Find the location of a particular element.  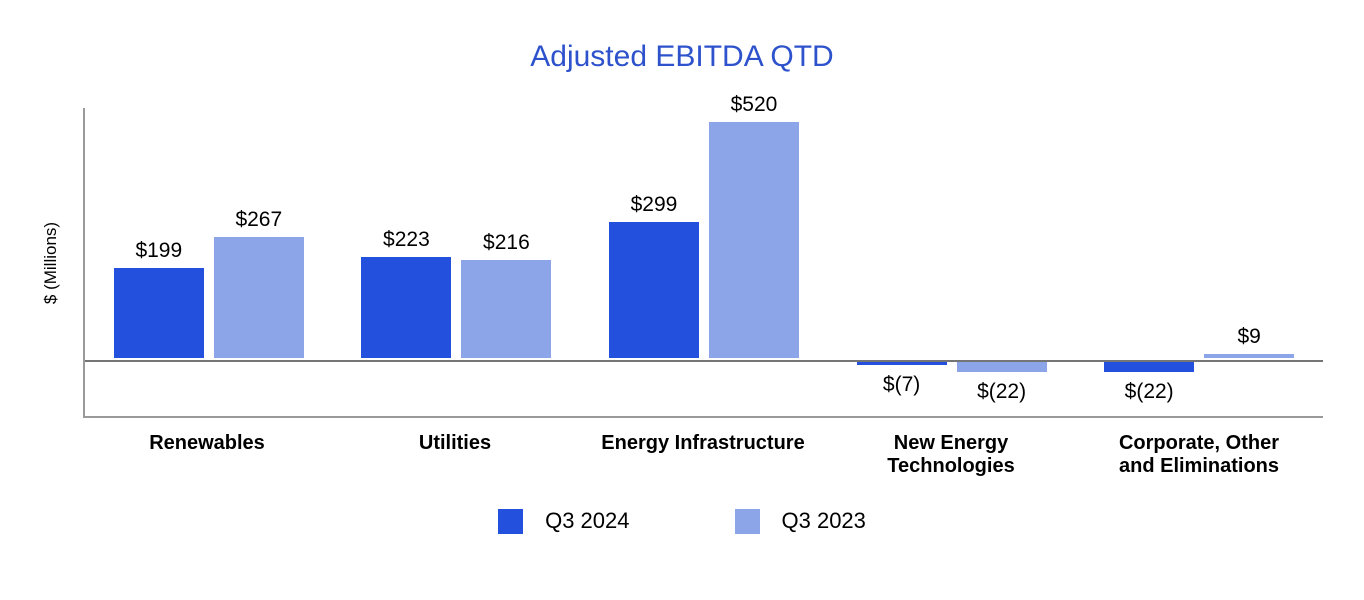

bar-q3-2023-utilities is located at coordinates (506, 309).